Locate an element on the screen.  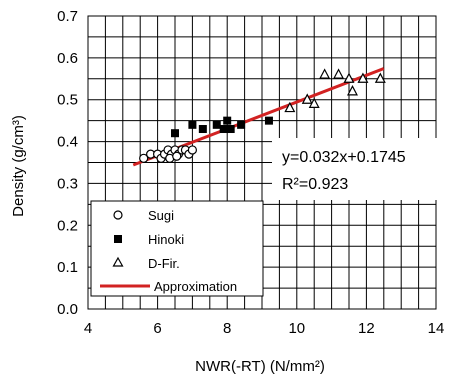
y-tick-label: 0.5 is located at coordinates (67, 100).